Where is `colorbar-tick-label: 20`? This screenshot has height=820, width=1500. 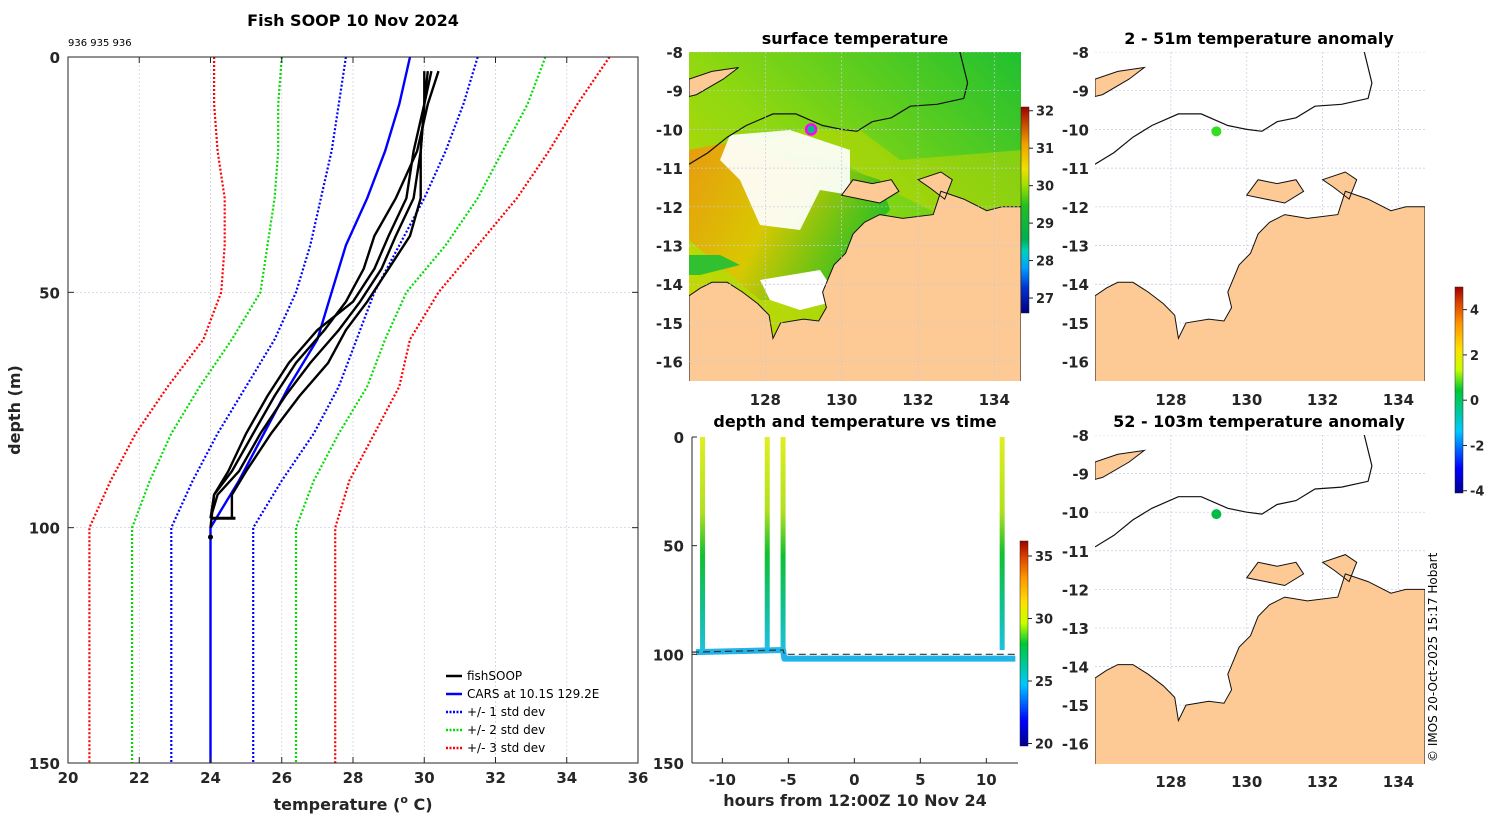 colorbar-tick-label: 20 is located at coordinates (1044, 745).